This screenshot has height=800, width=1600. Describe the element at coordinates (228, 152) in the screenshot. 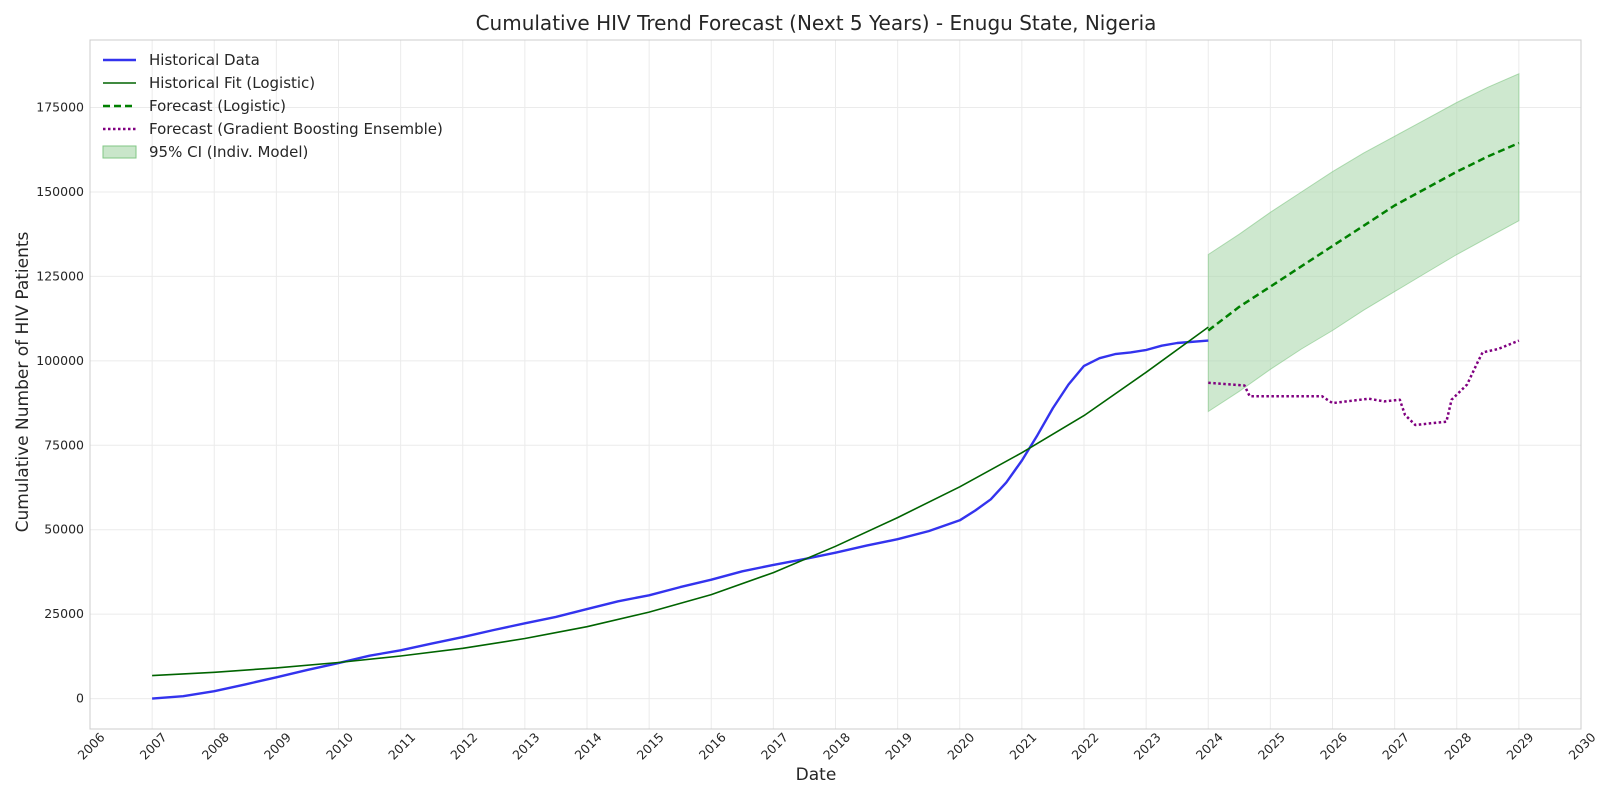

I see `legend-label: 95% CI (Indiv. Model)` at that location.